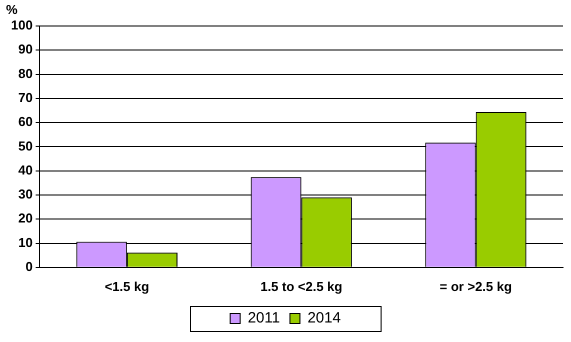  I want to click on y-tick-label: 70, so click(25, 97).